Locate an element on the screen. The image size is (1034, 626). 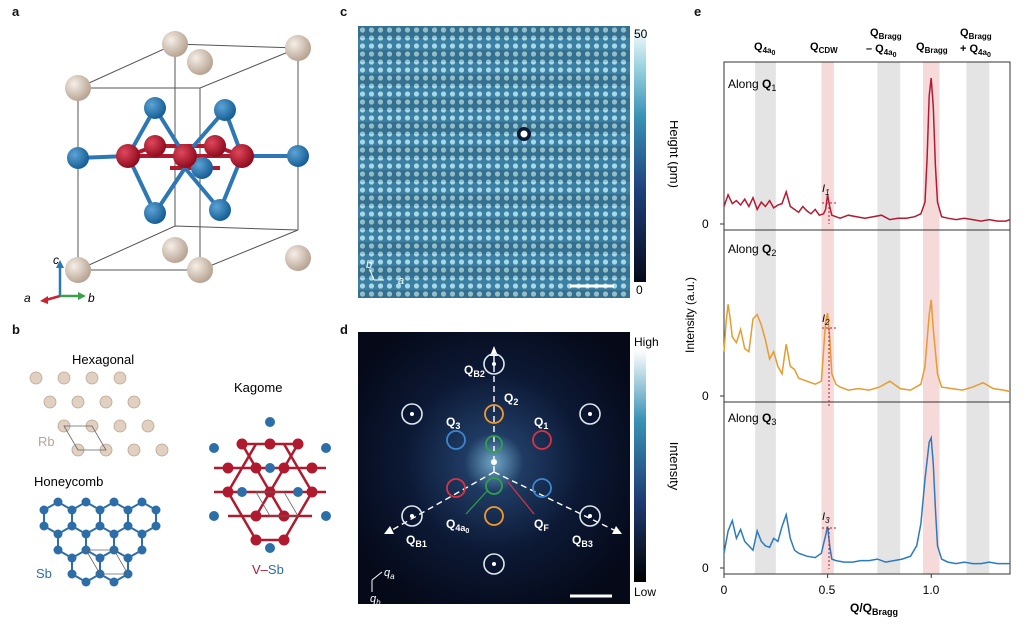
rb-atoms is located at coordinates (188, 157).